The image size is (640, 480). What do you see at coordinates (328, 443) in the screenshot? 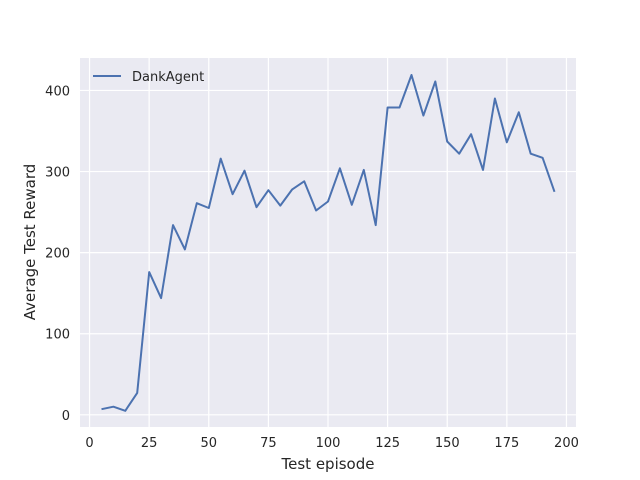
I see `x-tick-label: 100` at bounding box center [328, 443].